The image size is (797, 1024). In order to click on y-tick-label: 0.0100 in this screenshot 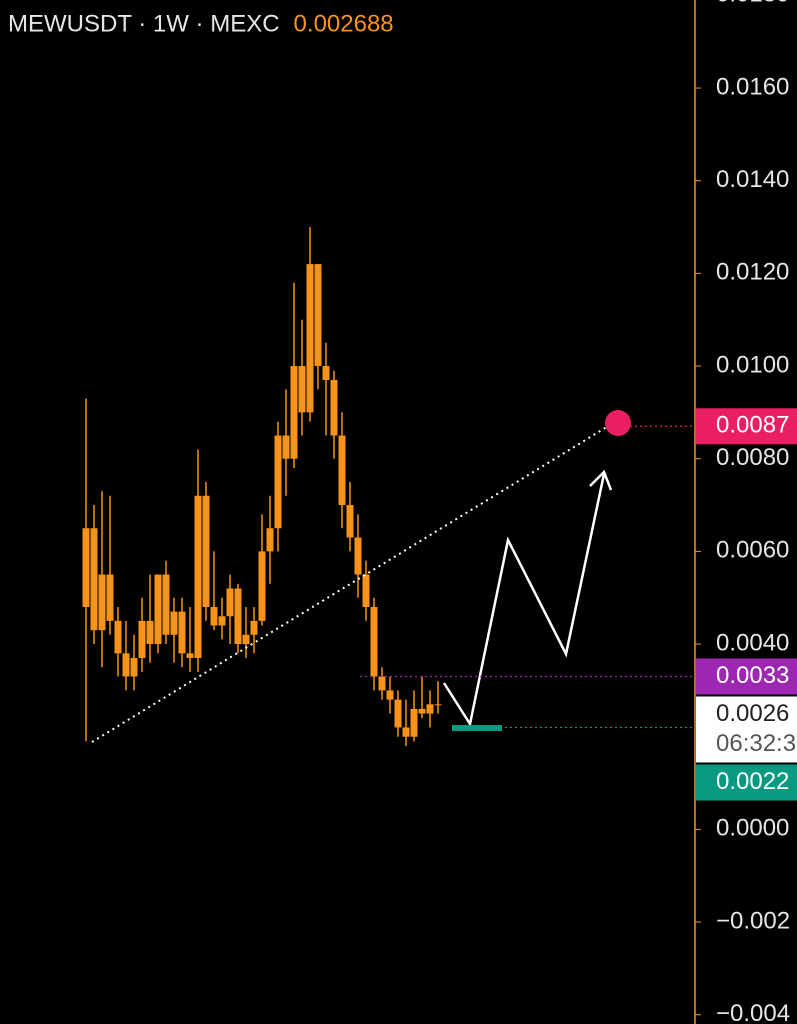, I will do `click(752, 364)`.